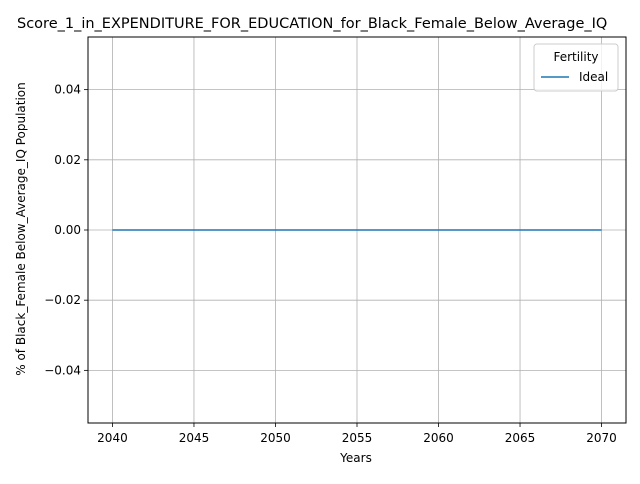  I want to click on y-tick-label: 0.02, so click(67, 160).